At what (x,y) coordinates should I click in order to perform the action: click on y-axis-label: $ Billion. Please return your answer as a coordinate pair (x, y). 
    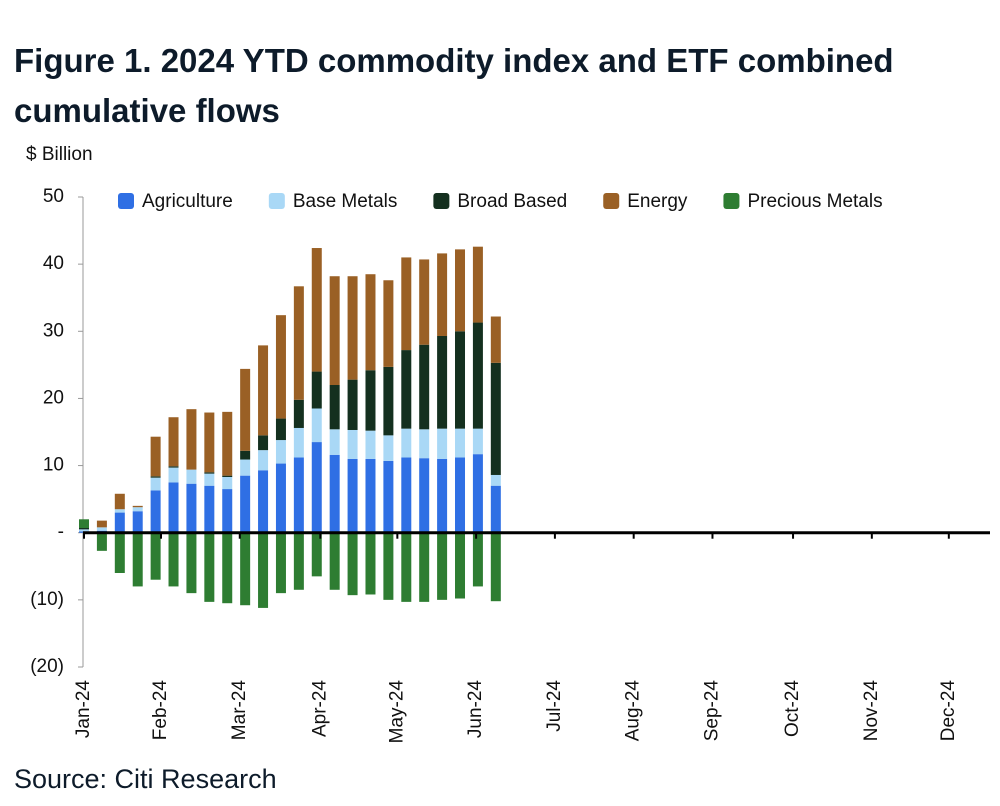
    Looking at the image, I should click on (59, 154).